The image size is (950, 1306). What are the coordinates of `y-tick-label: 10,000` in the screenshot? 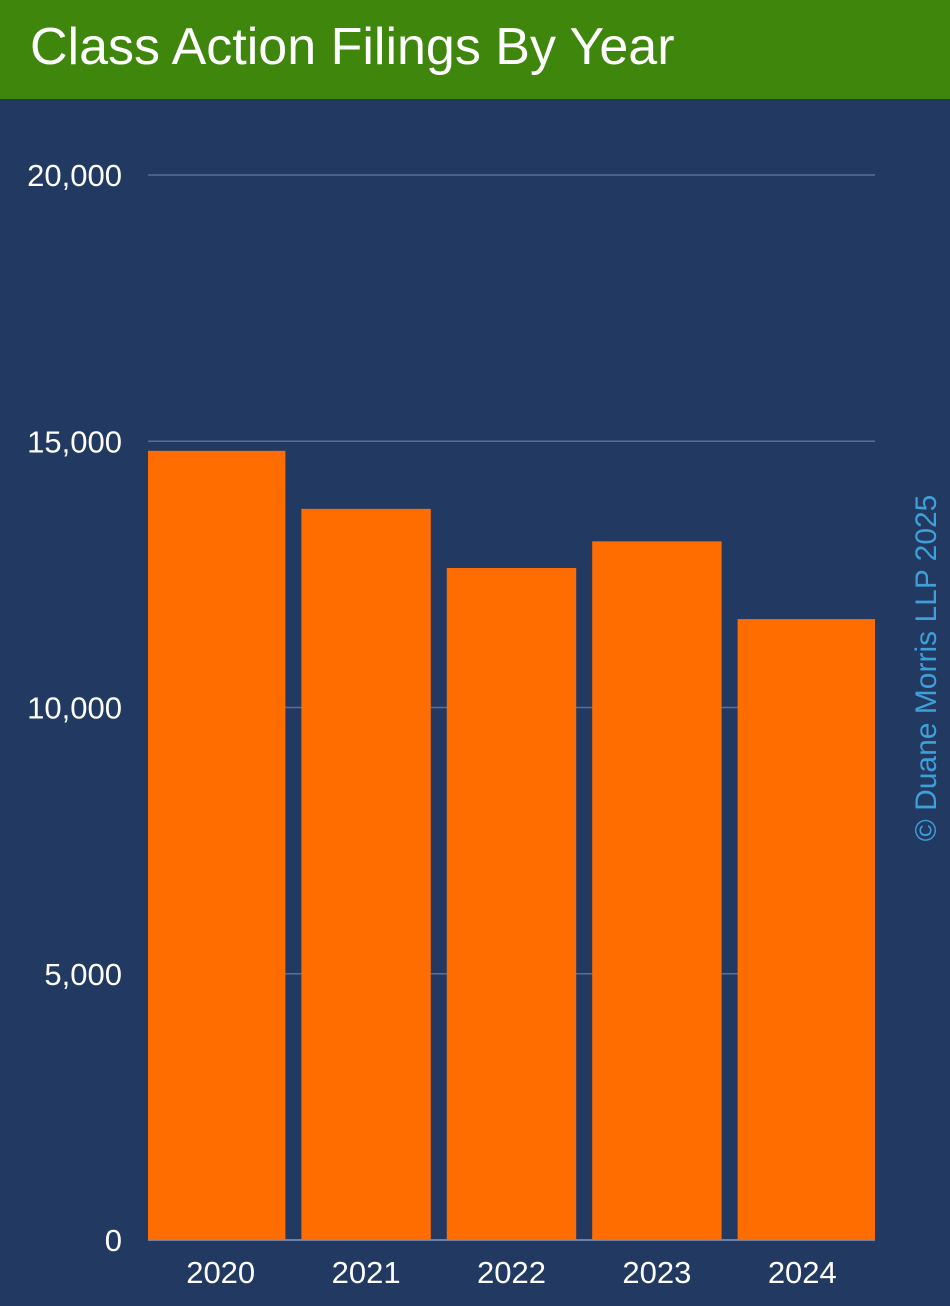 It's located at (74, 708).